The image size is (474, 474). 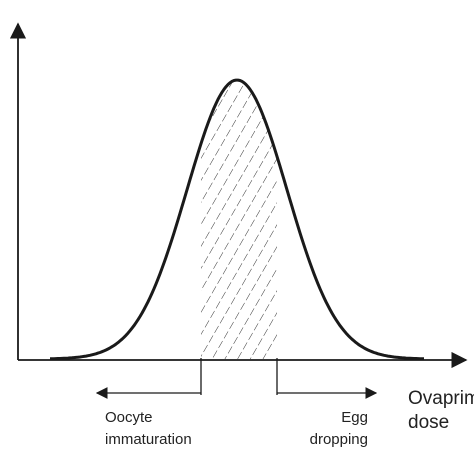 I want to click on hatched-effective-dose-region, so click(x=239, y=219).